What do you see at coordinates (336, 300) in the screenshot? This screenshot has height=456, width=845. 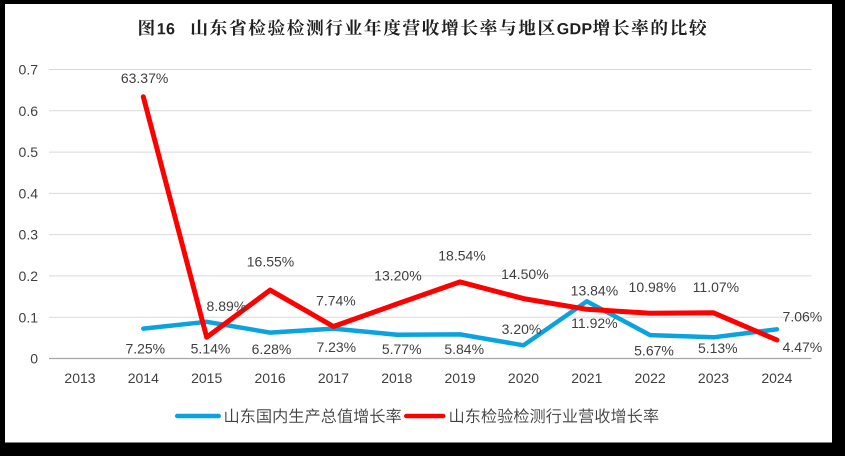 I see `svg-text: 7.74%` at bounding box center [336, 300].